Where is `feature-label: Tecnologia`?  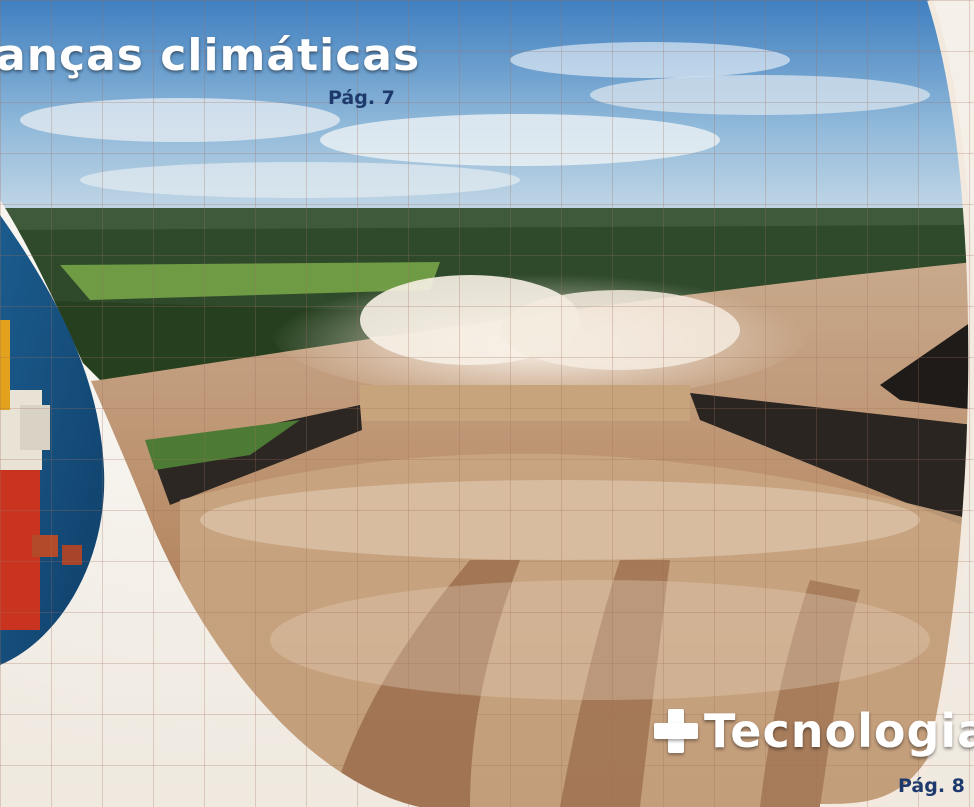 feature-label: Tecnologia is located at coordinates (814, 731).